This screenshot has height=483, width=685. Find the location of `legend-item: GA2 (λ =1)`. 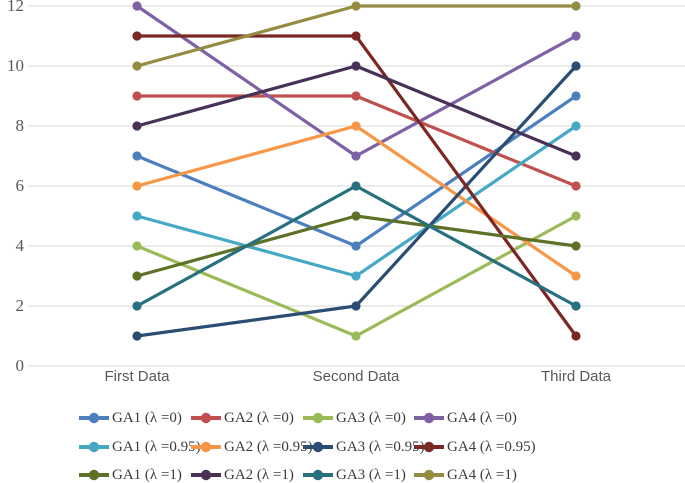

legend-item: GA2 (λ =1) is located at coordinates (242, 474).